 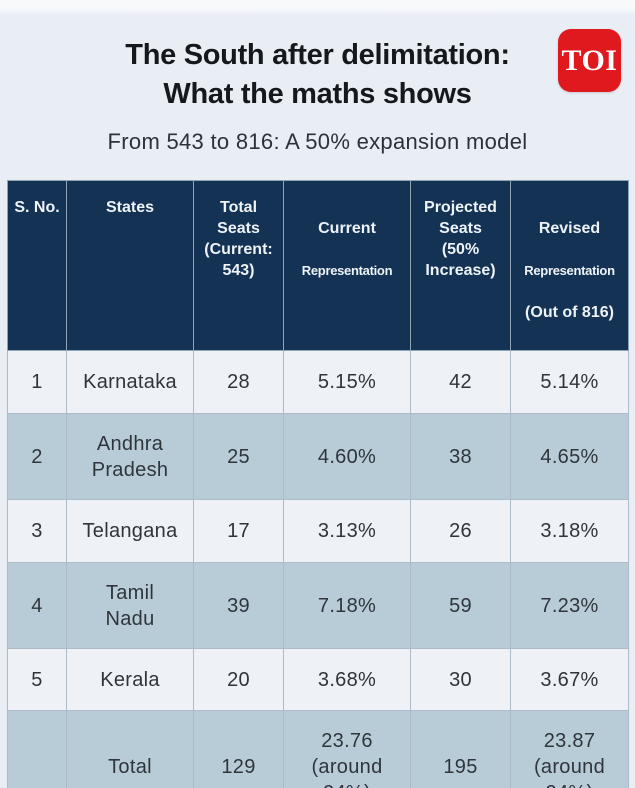 What do you see at coordinates (347, 456) in the screenshot?
I see `cell-current-rep: 4.60%` at bounding box center [347, 456].